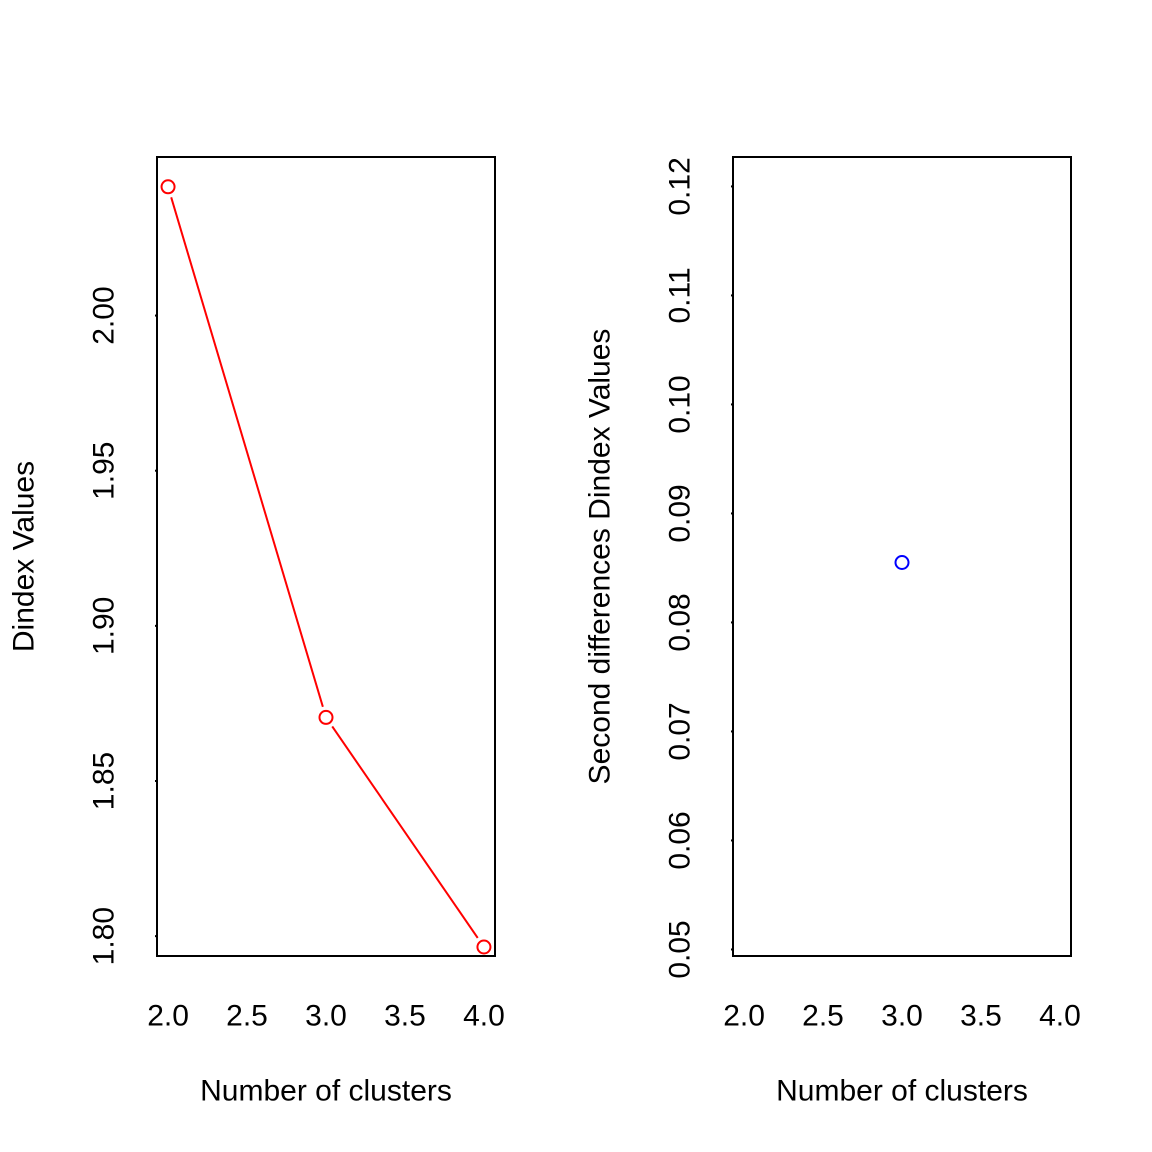  Describe the element at coordinates (104, 781) in the screenshot. I see `y-tick-label: 1.85` at that location.